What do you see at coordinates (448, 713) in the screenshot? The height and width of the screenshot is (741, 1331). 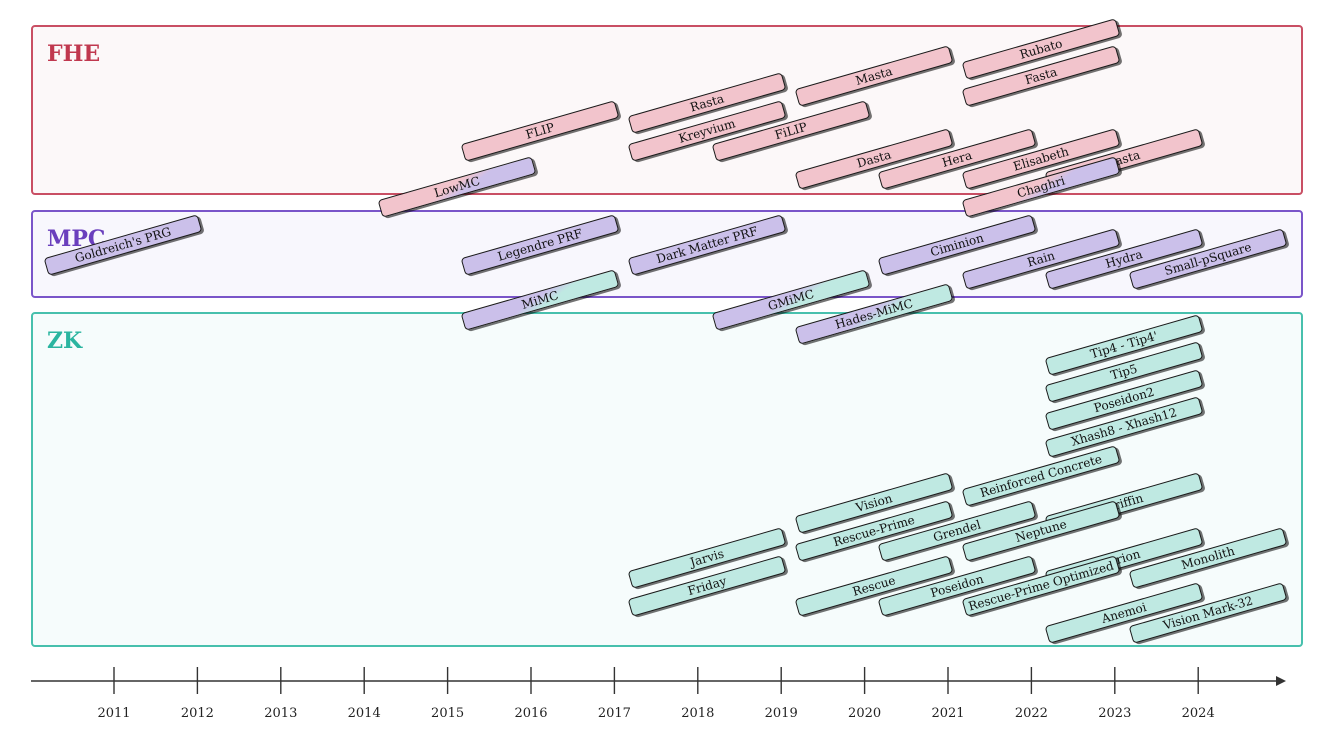 I see `year-label: 2015` at bounding box center [448, 713].